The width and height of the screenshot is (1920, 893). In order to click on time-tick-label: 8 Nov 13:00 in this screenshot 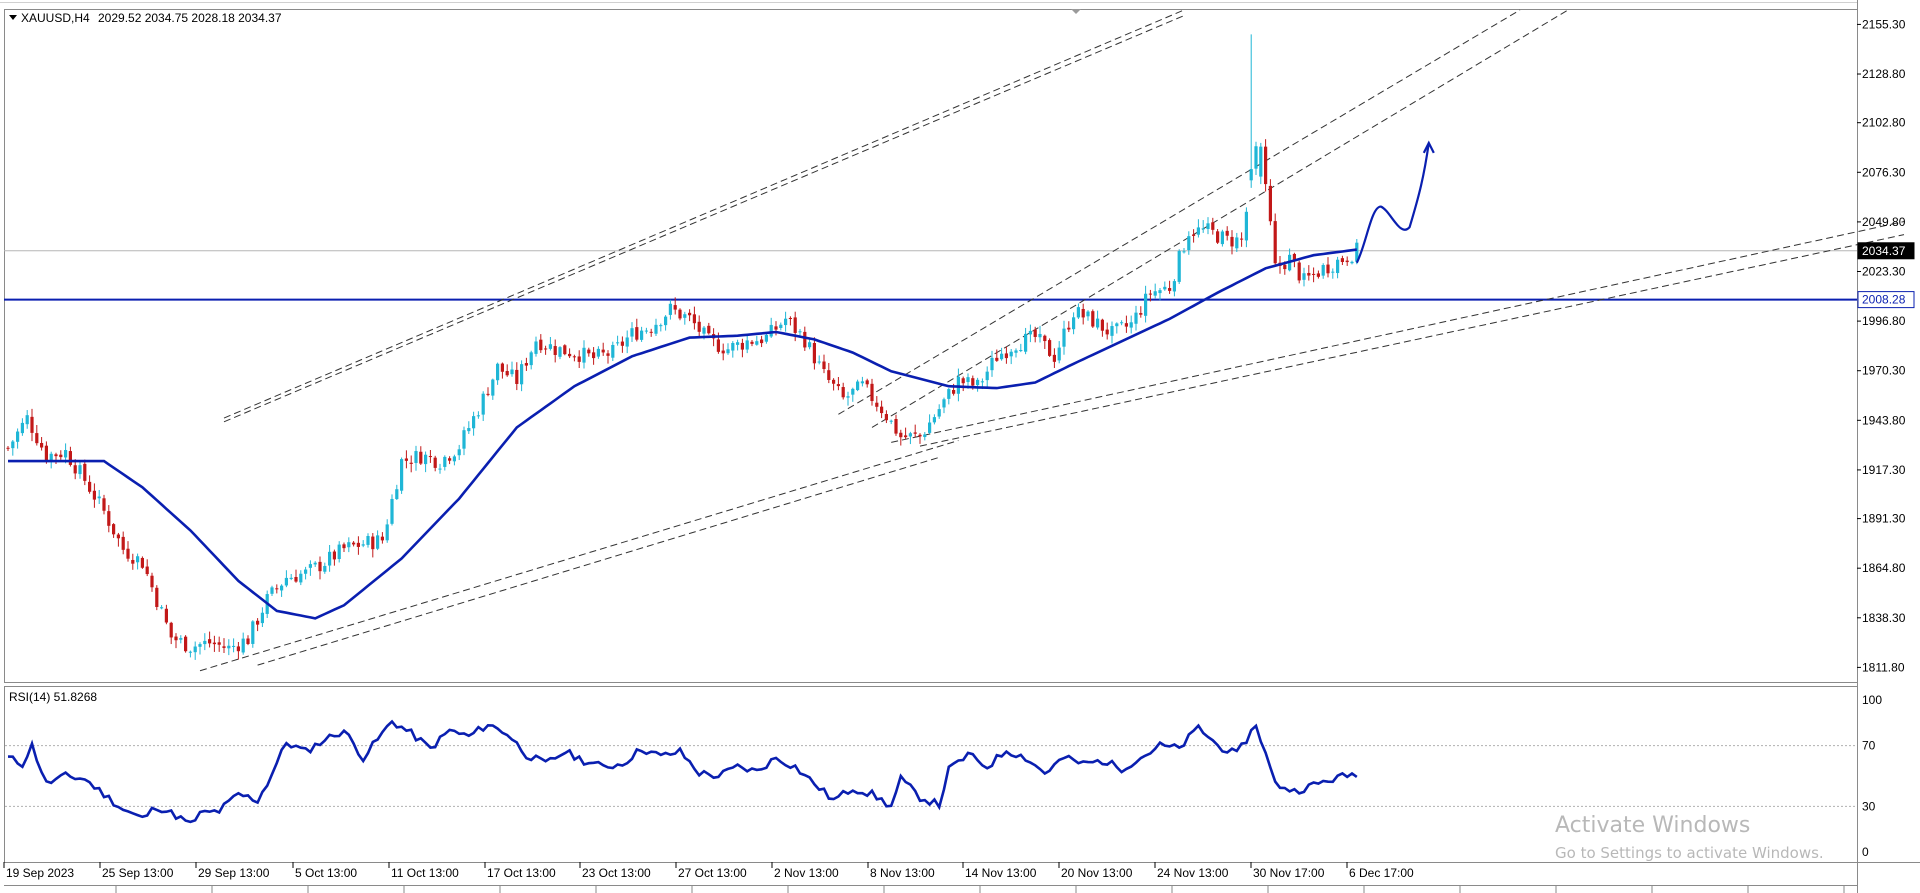, I will do `click(902, 873)`.